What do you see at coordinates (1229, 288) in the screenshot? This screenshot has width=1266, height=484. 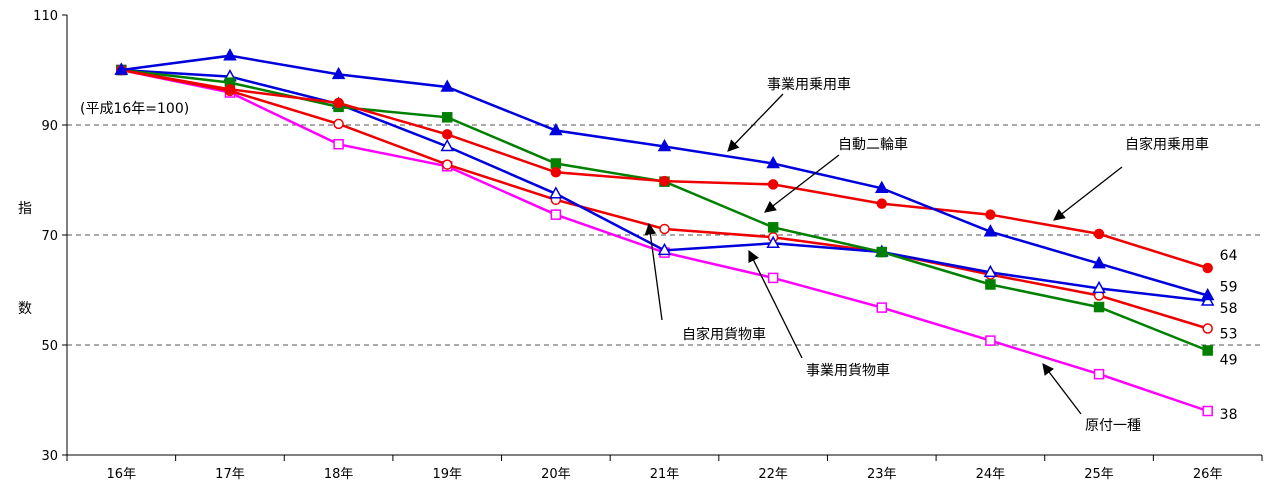 I see `end-label-0: 59` at bounding box center [1229, 288].